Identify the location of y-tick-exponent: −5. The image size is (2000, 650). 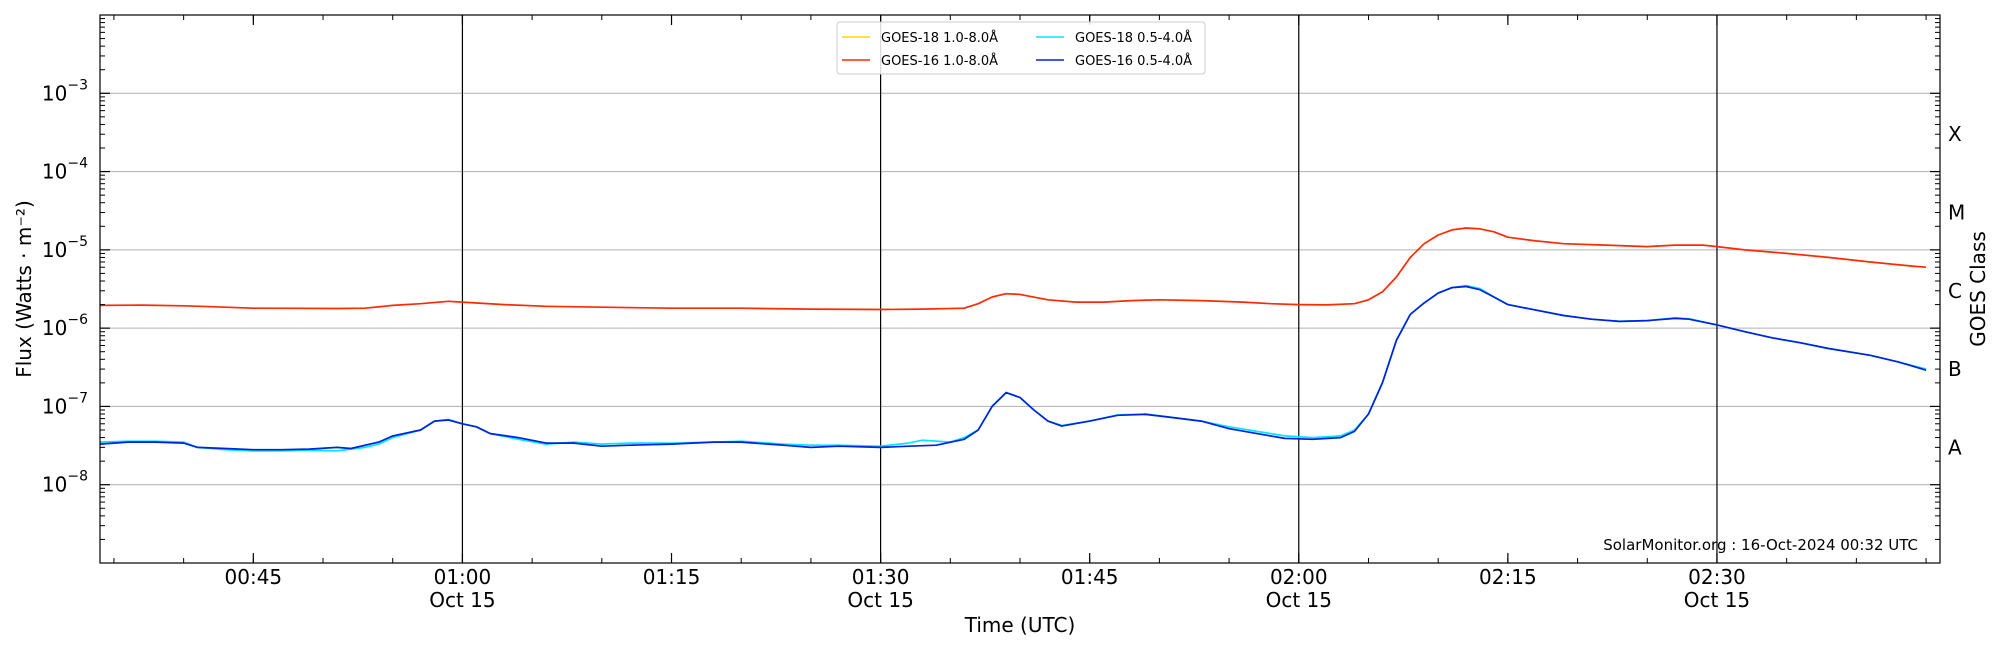
(77, 242).